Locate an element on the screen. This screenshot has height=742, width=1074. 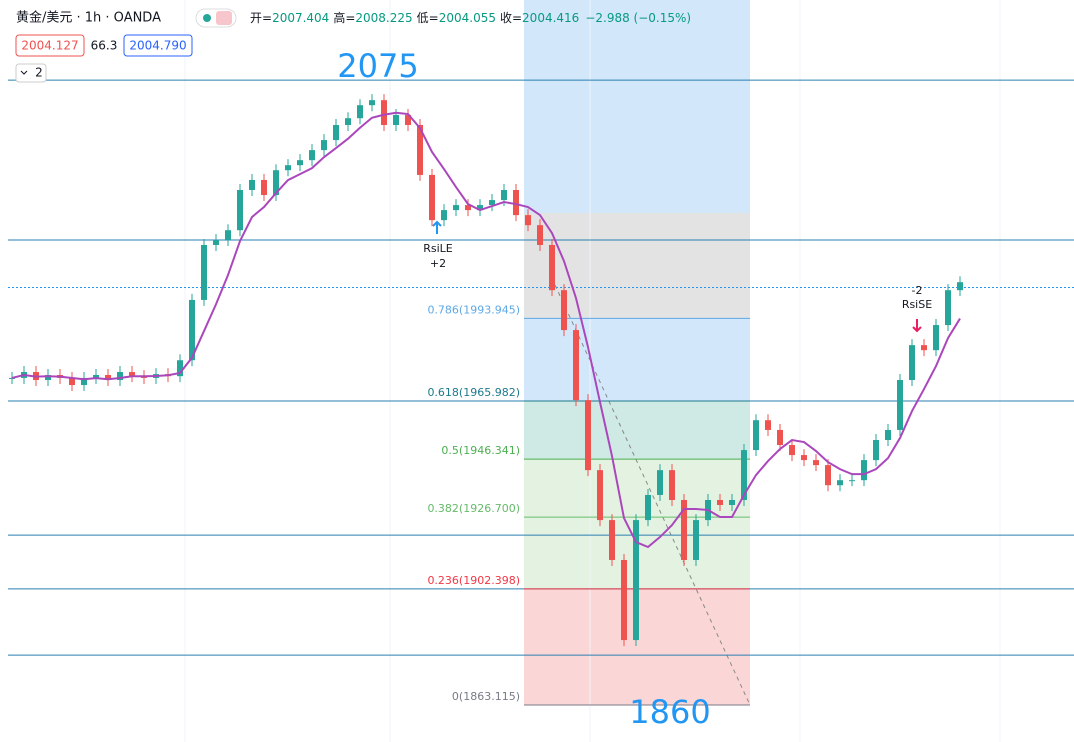
indicator-toggle is located at coordinates (31, 73).